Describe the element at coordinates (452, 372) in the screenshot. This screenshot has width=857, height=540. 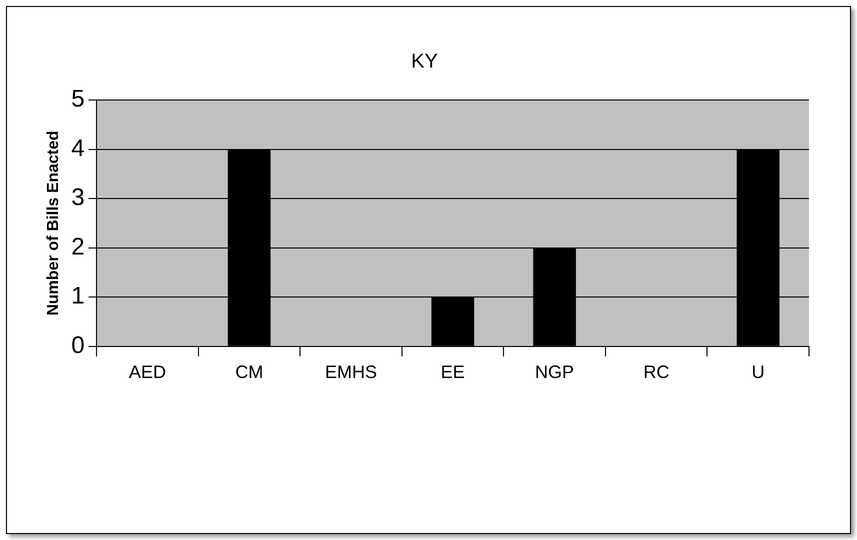
I see `x-tick-label: EE` at that location.